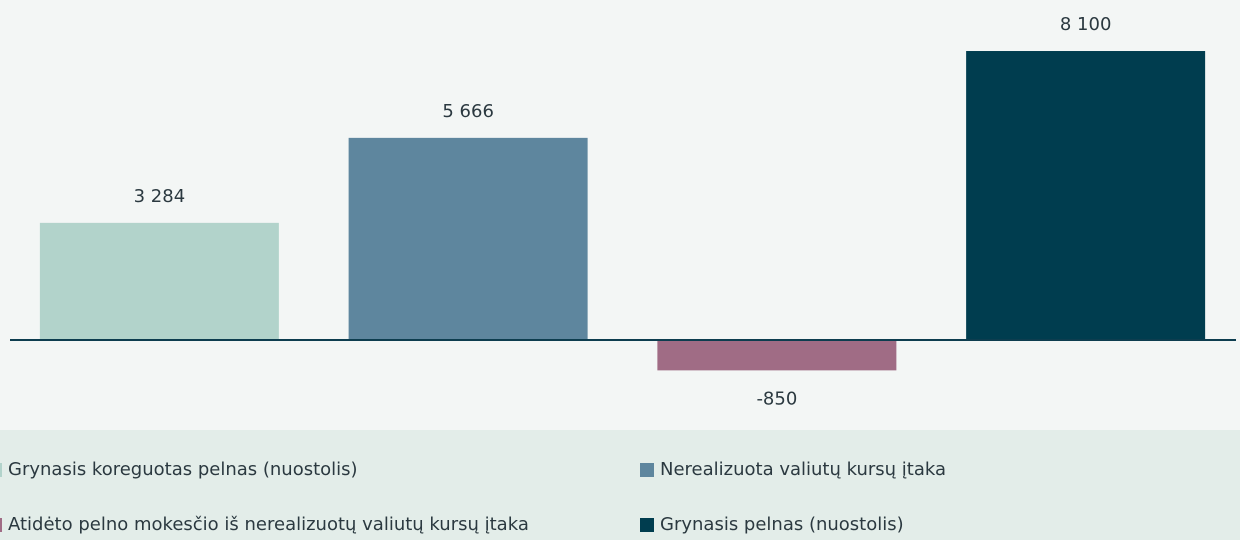 The width and height of the screenshot is (1240, 540). Describe the element at coordinates (1086, 24) in the screenshot. I see `data-label: 8 100` at that location.